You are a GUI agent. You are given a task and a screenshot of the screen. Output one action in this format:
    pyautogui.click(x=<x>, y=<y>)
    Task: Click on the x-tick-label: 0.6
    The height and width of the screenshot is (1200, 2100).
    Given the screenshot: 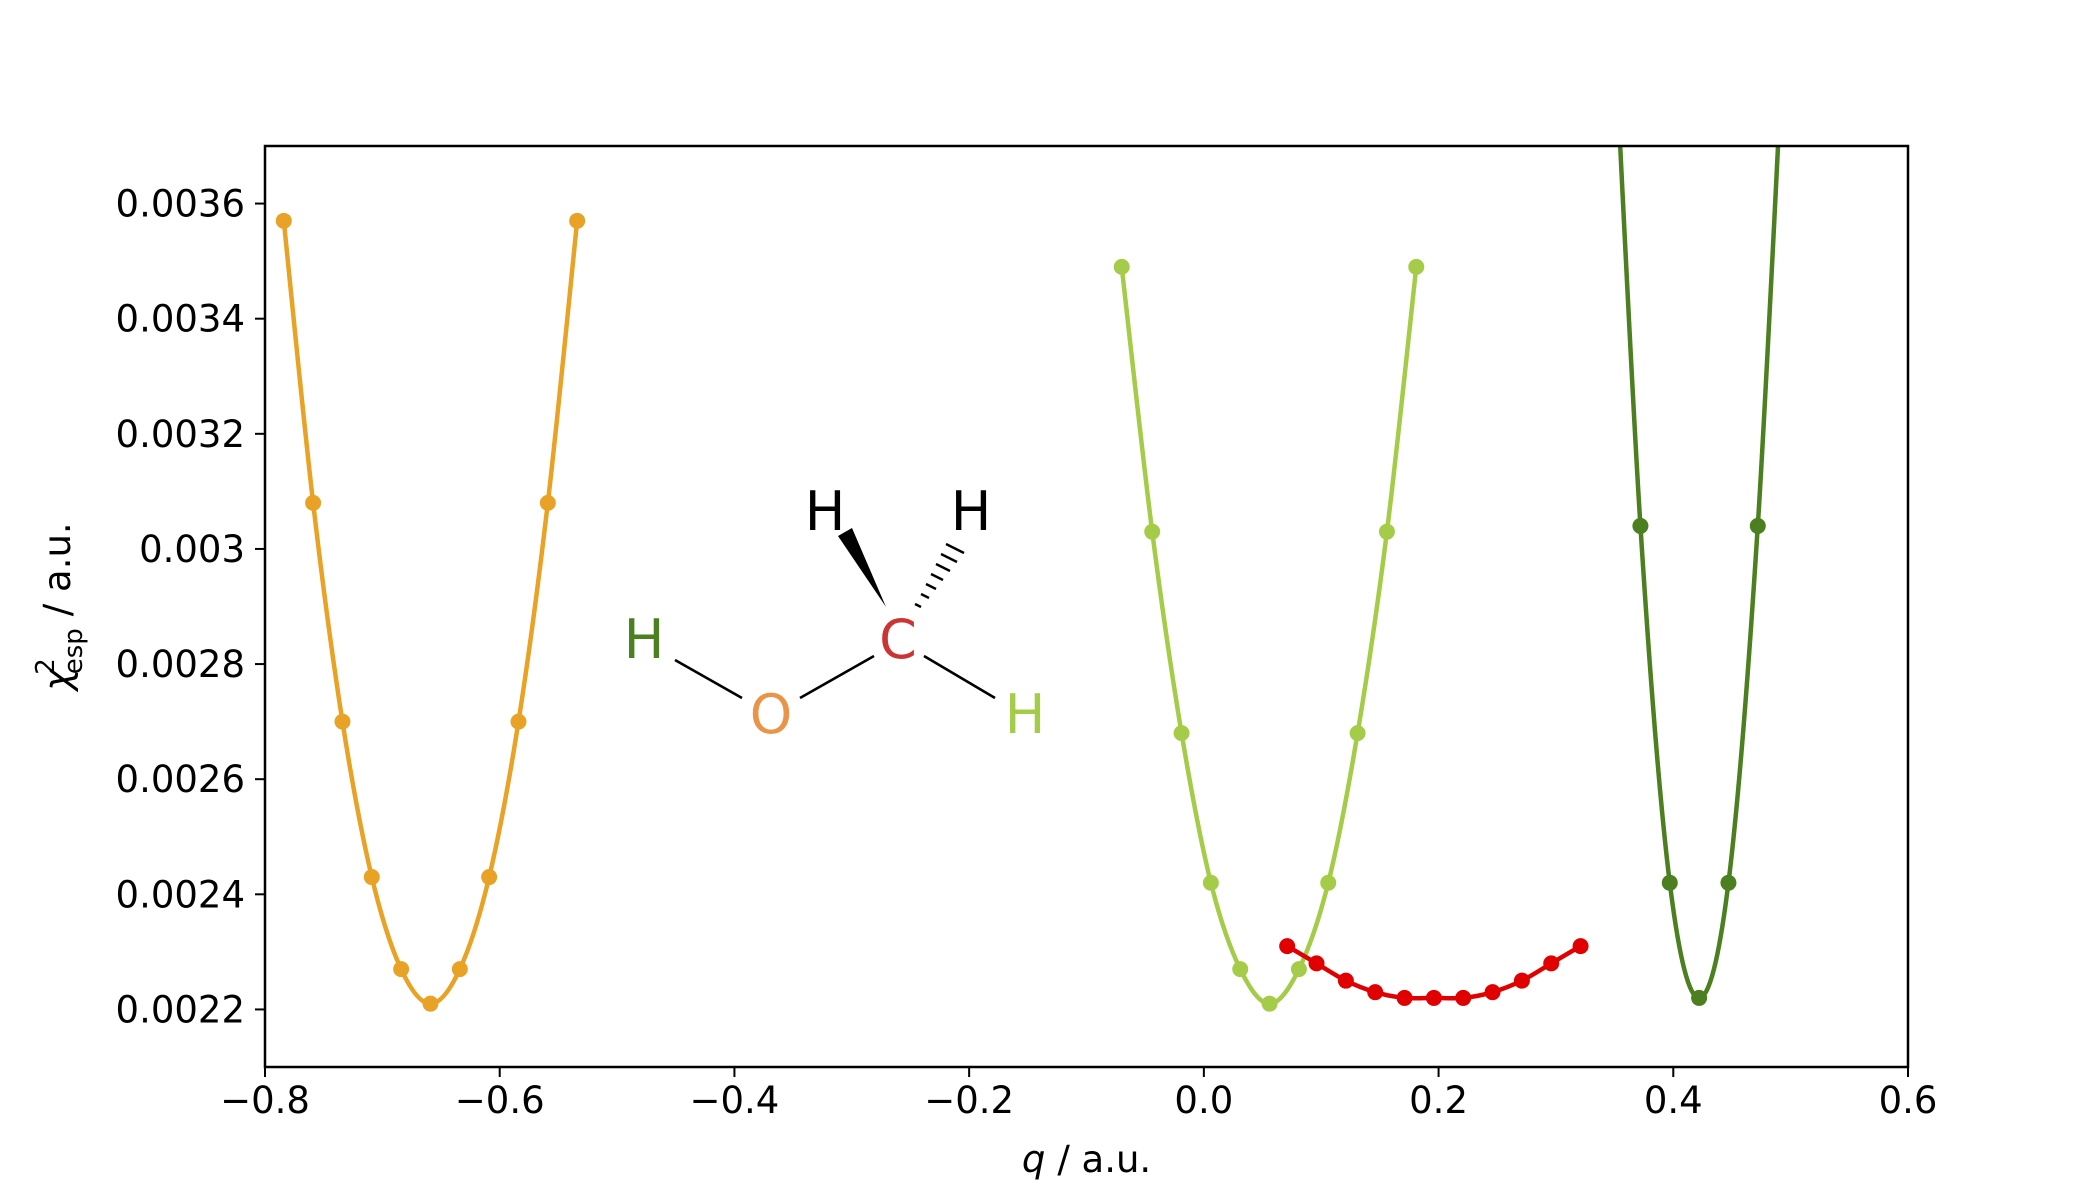 What is the action you would take?
    pyautogui.click(x=1908, y=1100)
    